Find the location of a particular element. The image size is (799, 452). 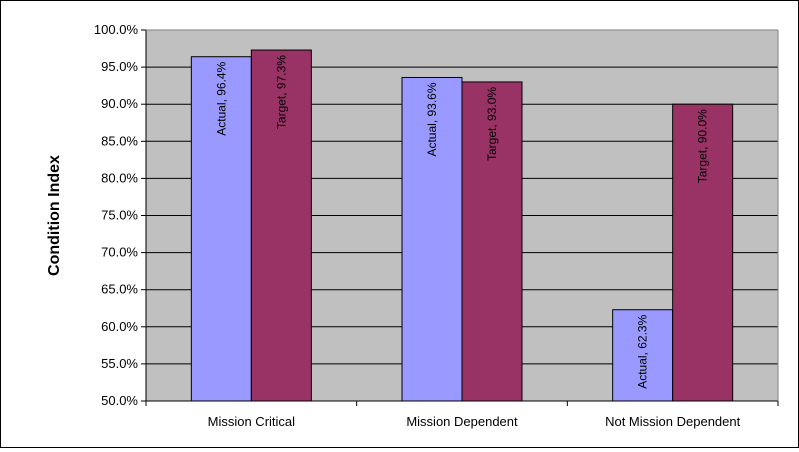

data-label: Target, 97.3% is located at coordinates (281, 92).